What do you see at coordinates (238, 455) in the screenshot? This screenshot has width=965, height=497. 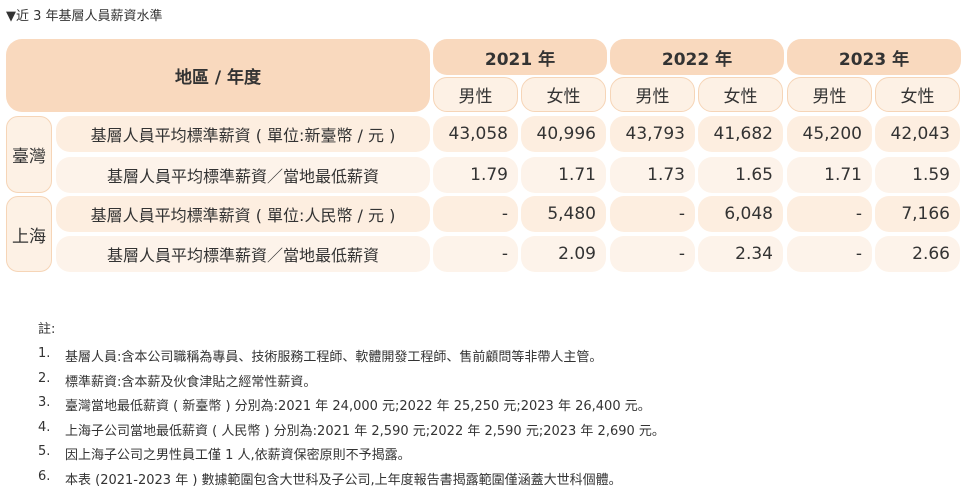 I see `note-text: 因上海子公司之男性員工僅 1 人,依薪資保密原則不予揭露。` at bounding box center [238, 455].